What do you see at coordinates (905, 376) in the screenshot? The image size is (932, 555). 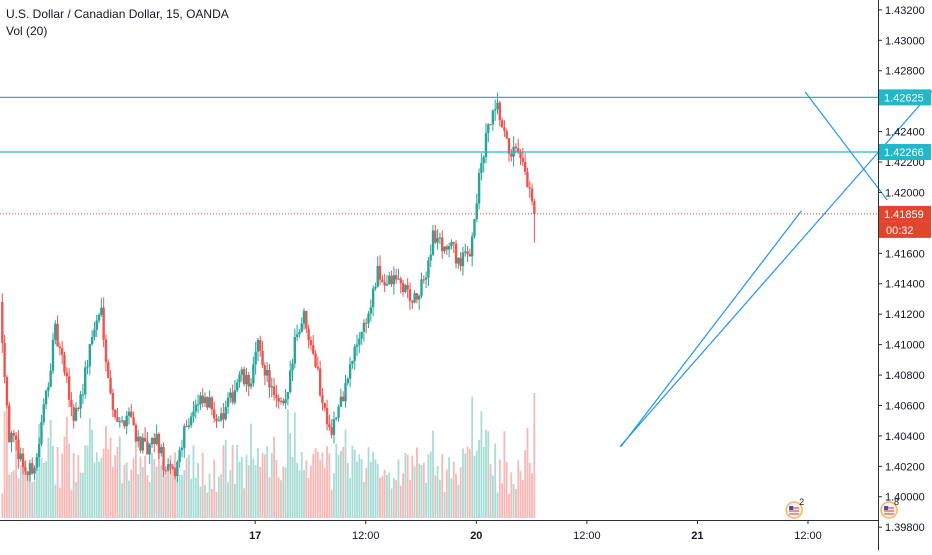 I see `price-tick-label: 1.40800` at bounding box center [905, 376].